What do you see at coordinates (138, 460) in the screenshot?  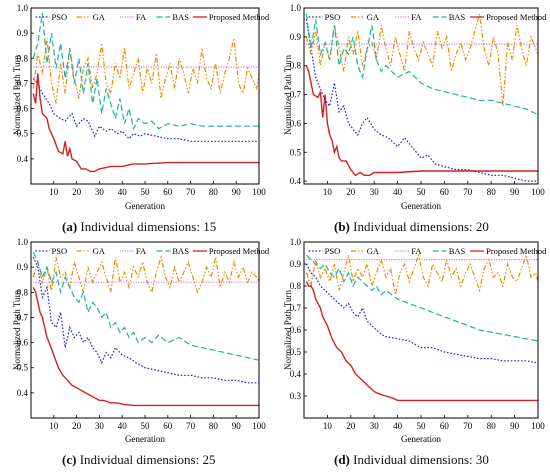 I see `caption-c: (c) Individual dimensions: 25` at bounding box center [138, 460].